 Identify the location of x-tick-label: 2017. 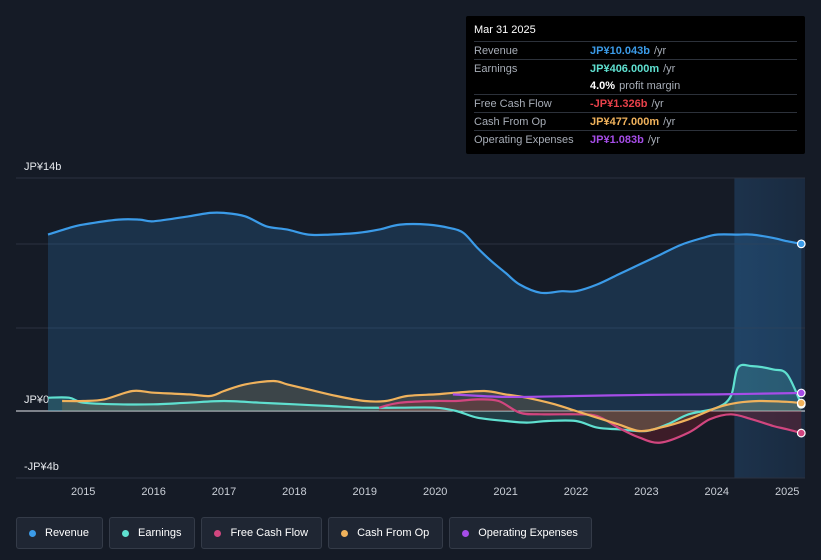
(224, 492).